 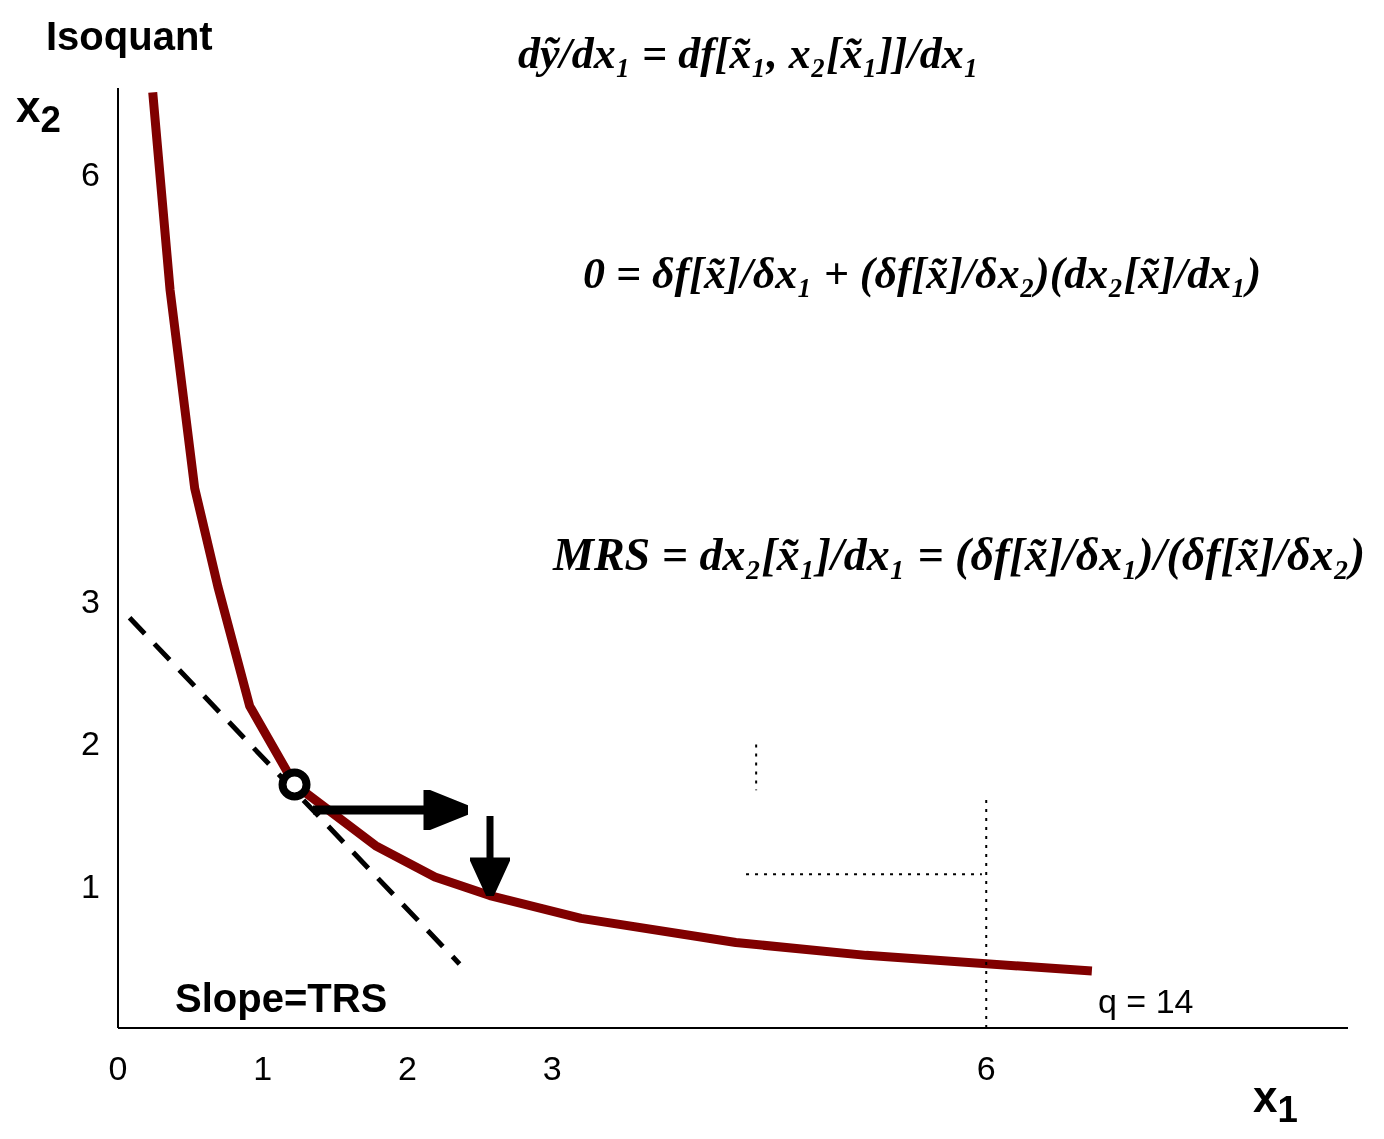 What do you see at coordinates (922, 273) in the screenshot?
I see `annotation: 0 = δf[x̃]/δx₁ + (δf[x̃]/δx₂)(dx₂[x̃]/dx₁)` at bounding box center [922, 273].